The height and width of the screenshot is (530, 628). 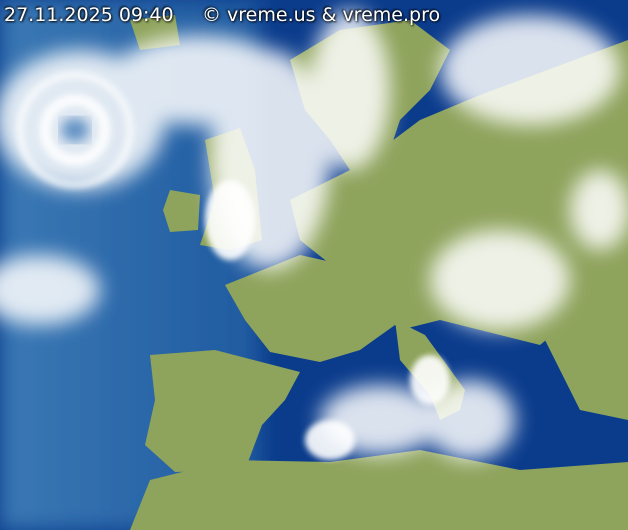 I want to click on balkans-turkey, so click(x=584, y=355).